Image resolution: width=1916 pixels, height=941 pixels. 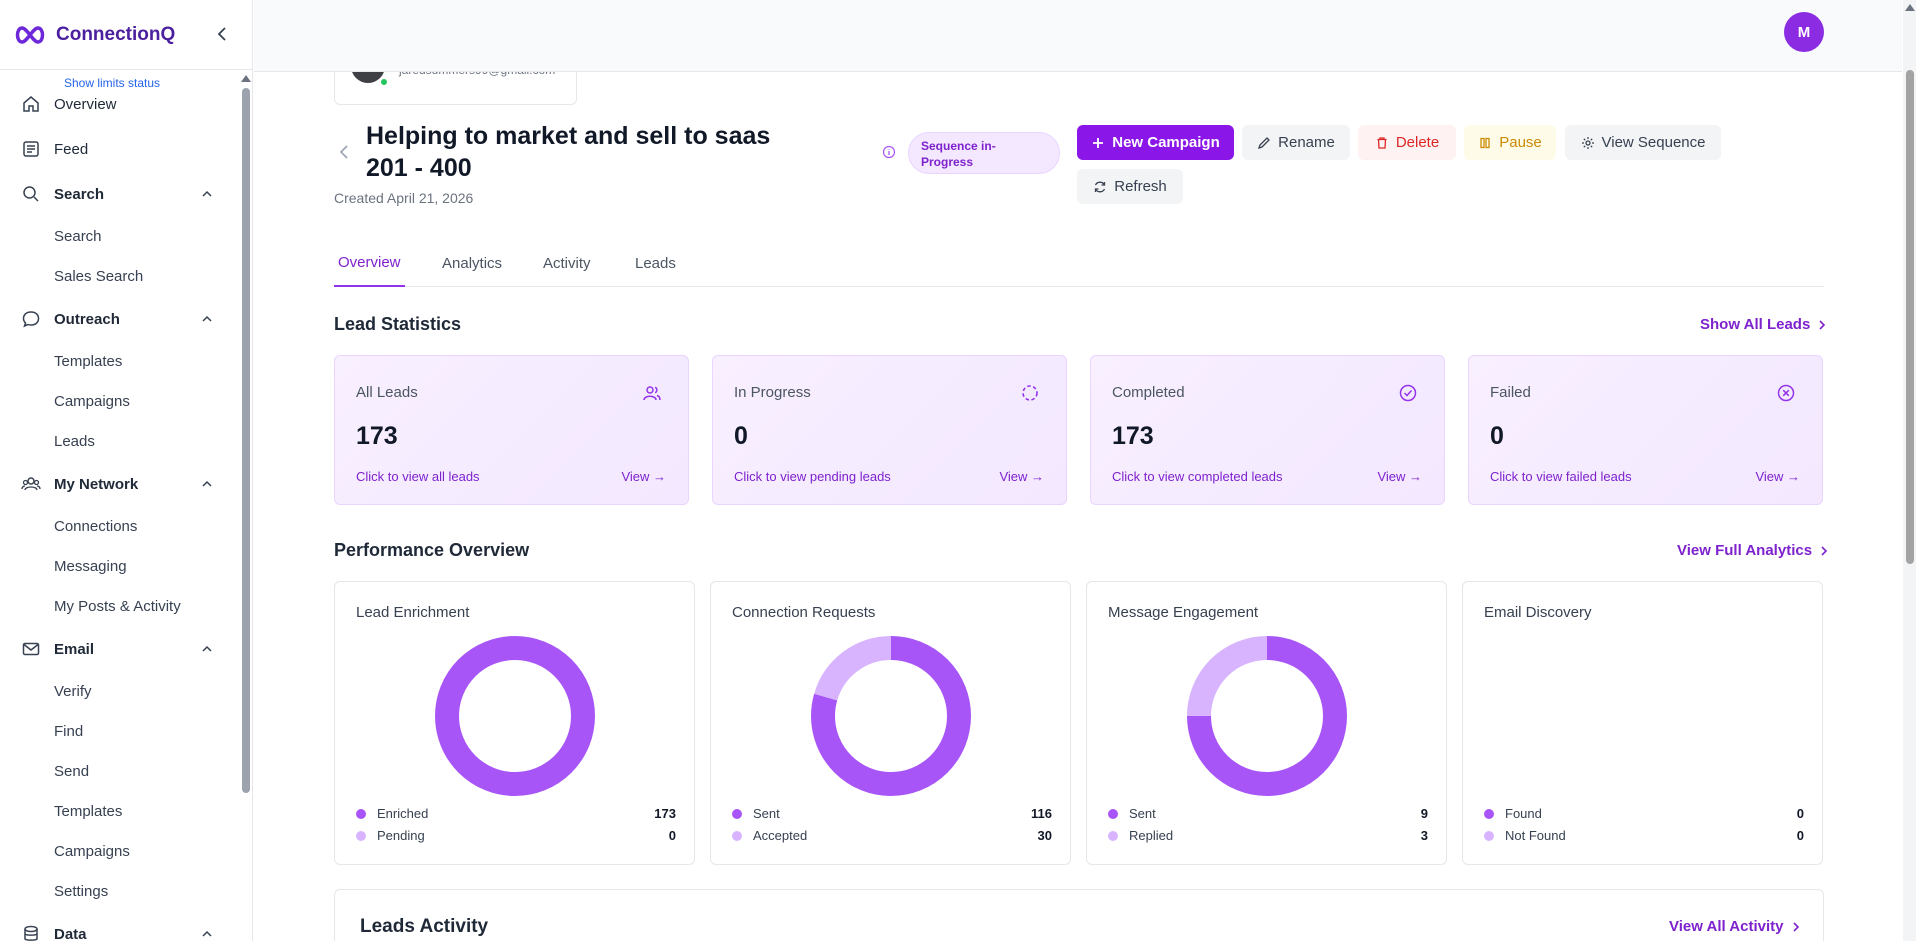 What do you see at coordinates (79, 194) in the screenshot?
I see `sidebar-item-label: Search` at bounding box center [79, 194].